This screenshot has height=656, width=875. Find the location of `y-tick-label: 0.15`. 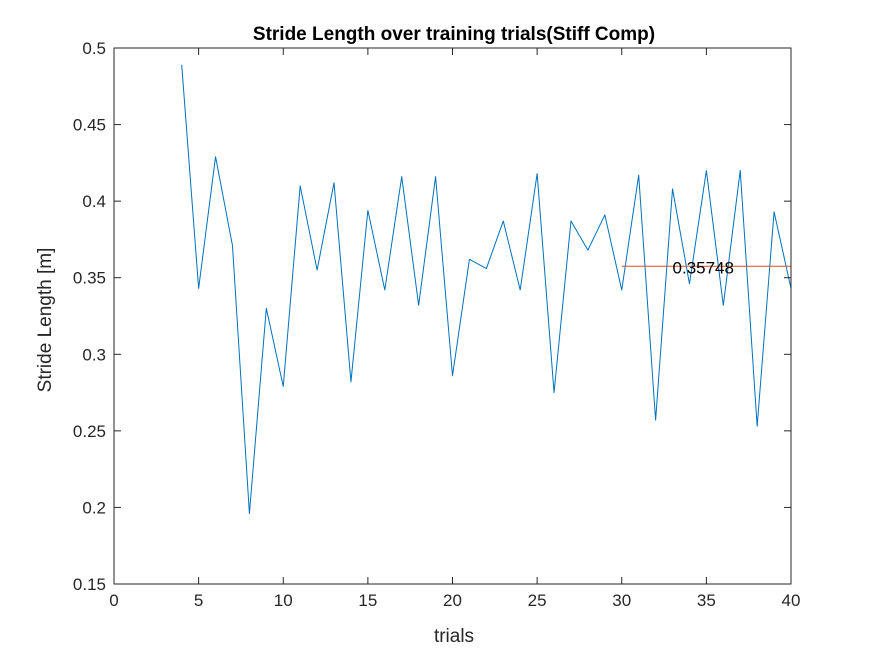

y-tick-label: 0.15 is located at coordinates (89, 584).